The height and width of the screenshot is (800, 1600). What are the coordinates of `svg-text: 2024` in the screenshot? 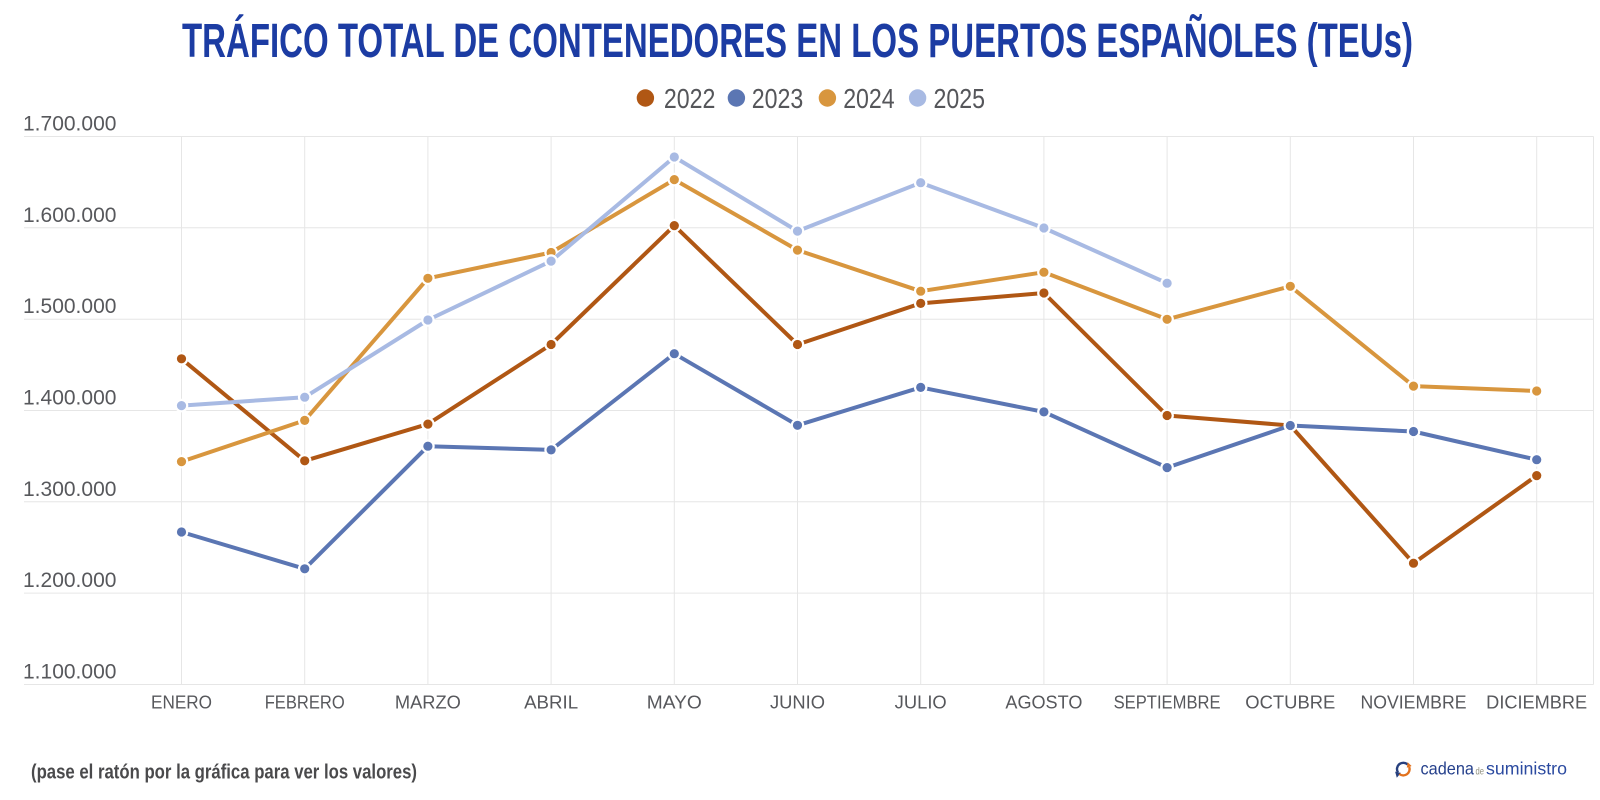 It's located at (869, 98).